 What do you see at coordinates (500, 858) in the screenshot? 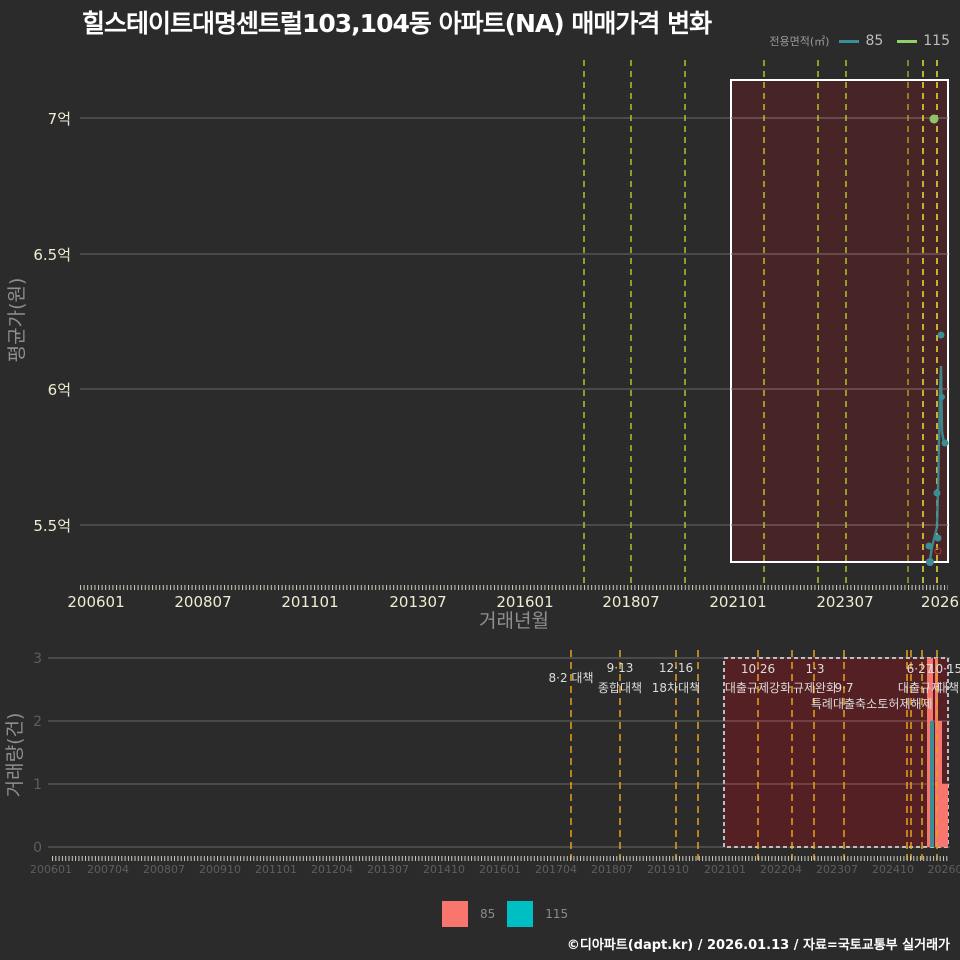
I see `volume-x-tick-marks` at bounding box center [500, 858].